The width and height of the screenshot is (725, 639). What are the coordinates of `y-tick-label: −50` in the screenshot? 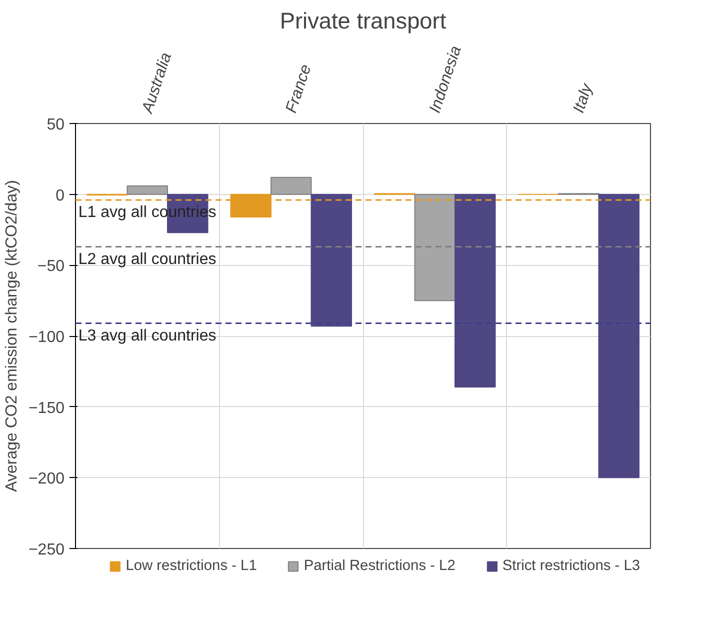 It's located at (51, 267).